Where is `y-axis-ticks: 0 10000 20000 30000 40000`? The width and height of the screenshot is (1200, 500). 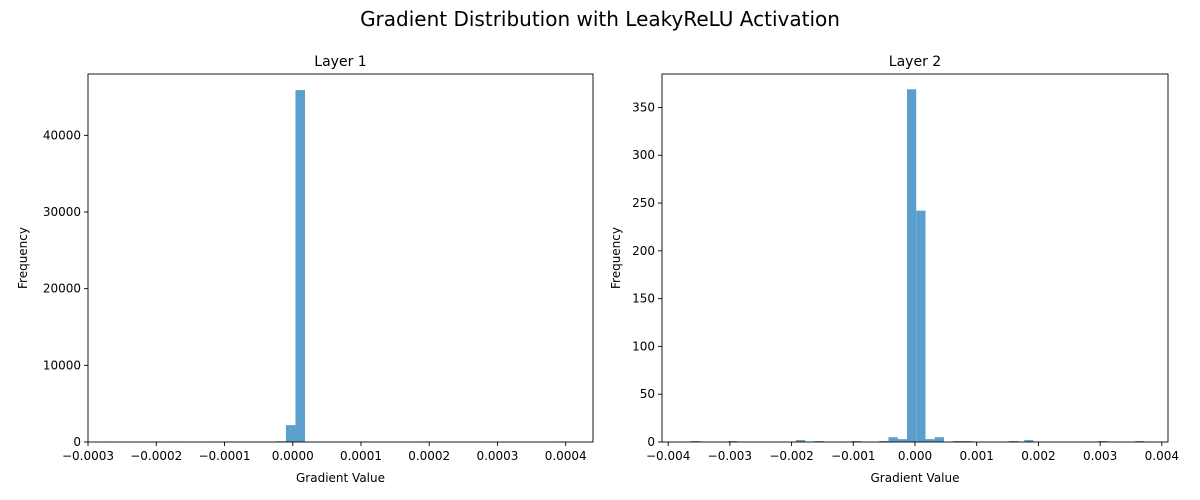 y-axis-ticks: 0 10000 20000 30000 40000 is located at coordinates (65, 288).